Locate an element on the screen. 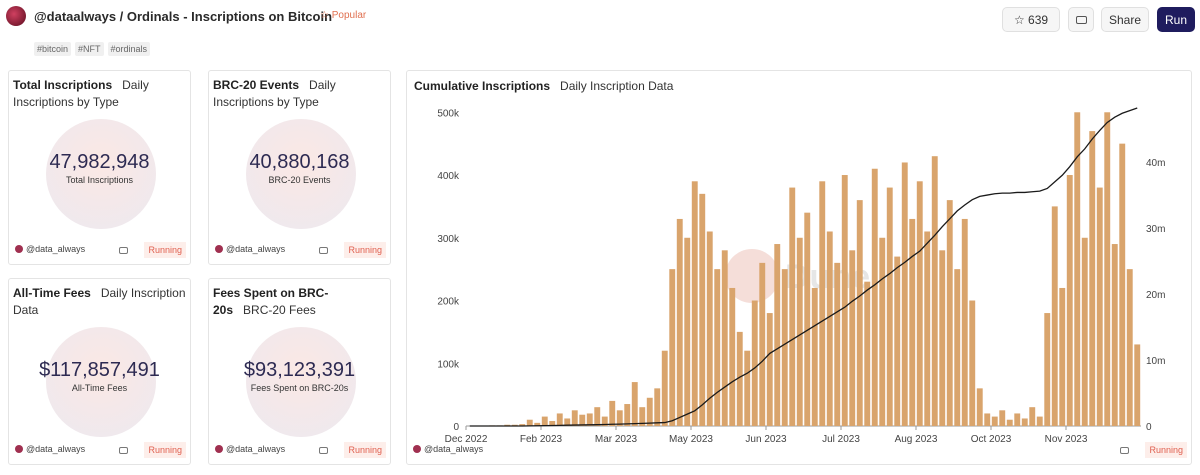 The height and width of the screenshot is (475, 1200). chart-subtitle: Daily Inscription Data is located at coordinates (617, 86).